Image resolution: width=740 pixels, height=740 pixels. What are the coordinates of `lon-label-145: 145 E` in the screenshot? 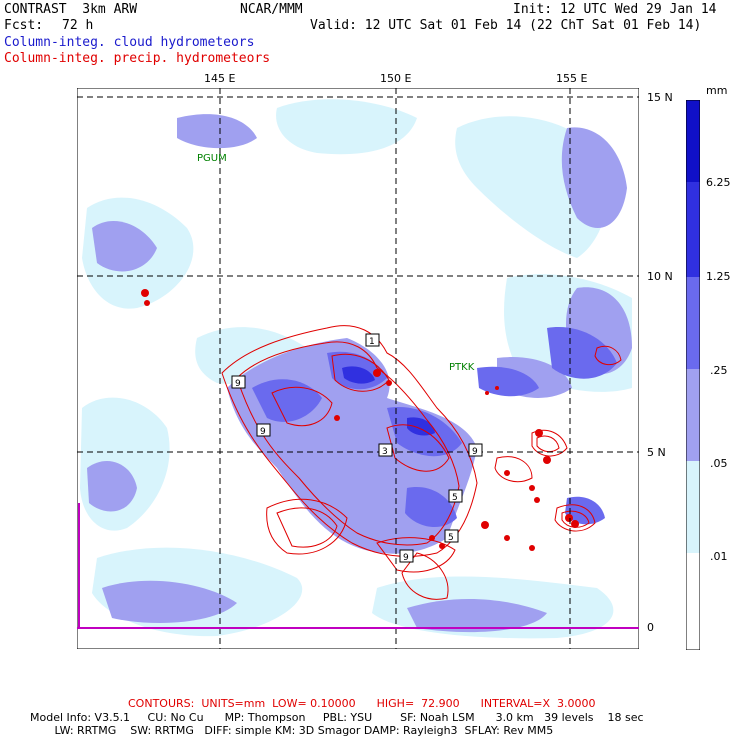 It's located at (220, 78).